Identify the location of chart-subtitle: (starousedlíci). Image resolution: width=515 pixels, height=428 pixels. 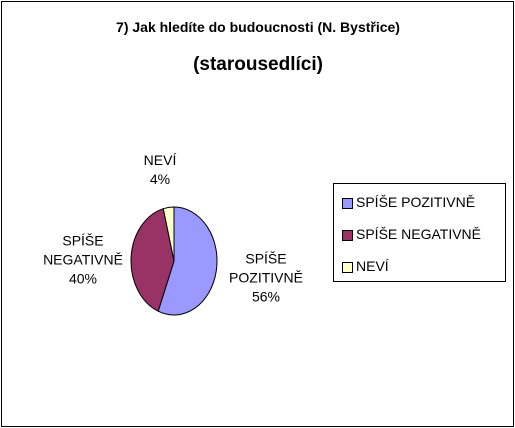
(258, 64).